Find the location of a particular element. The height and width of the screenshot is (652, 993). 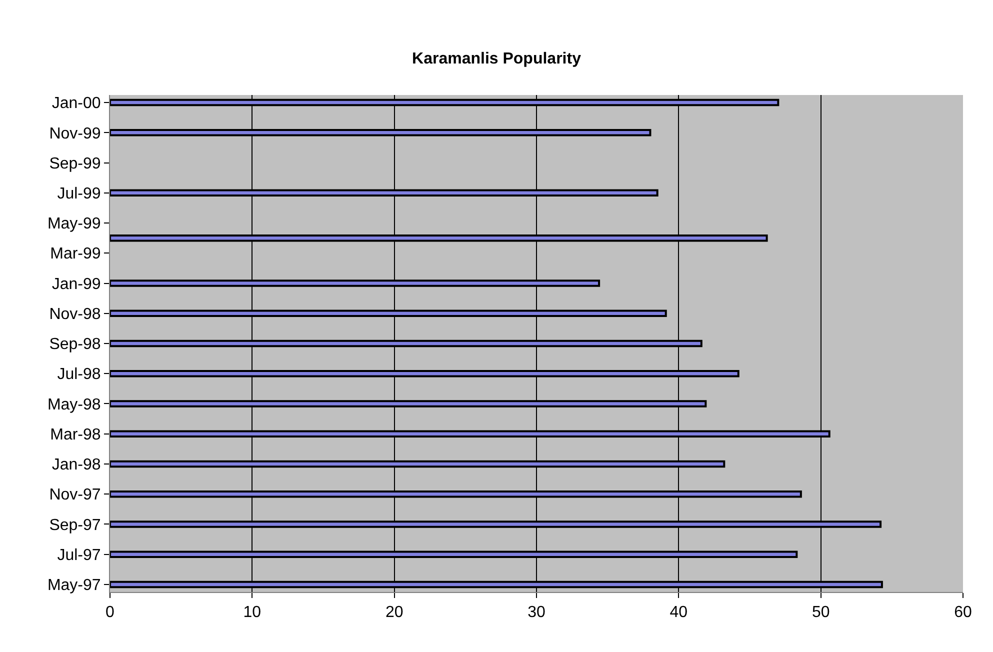

y-tick-label: Mar-98 is located at coordinates (75, 435).